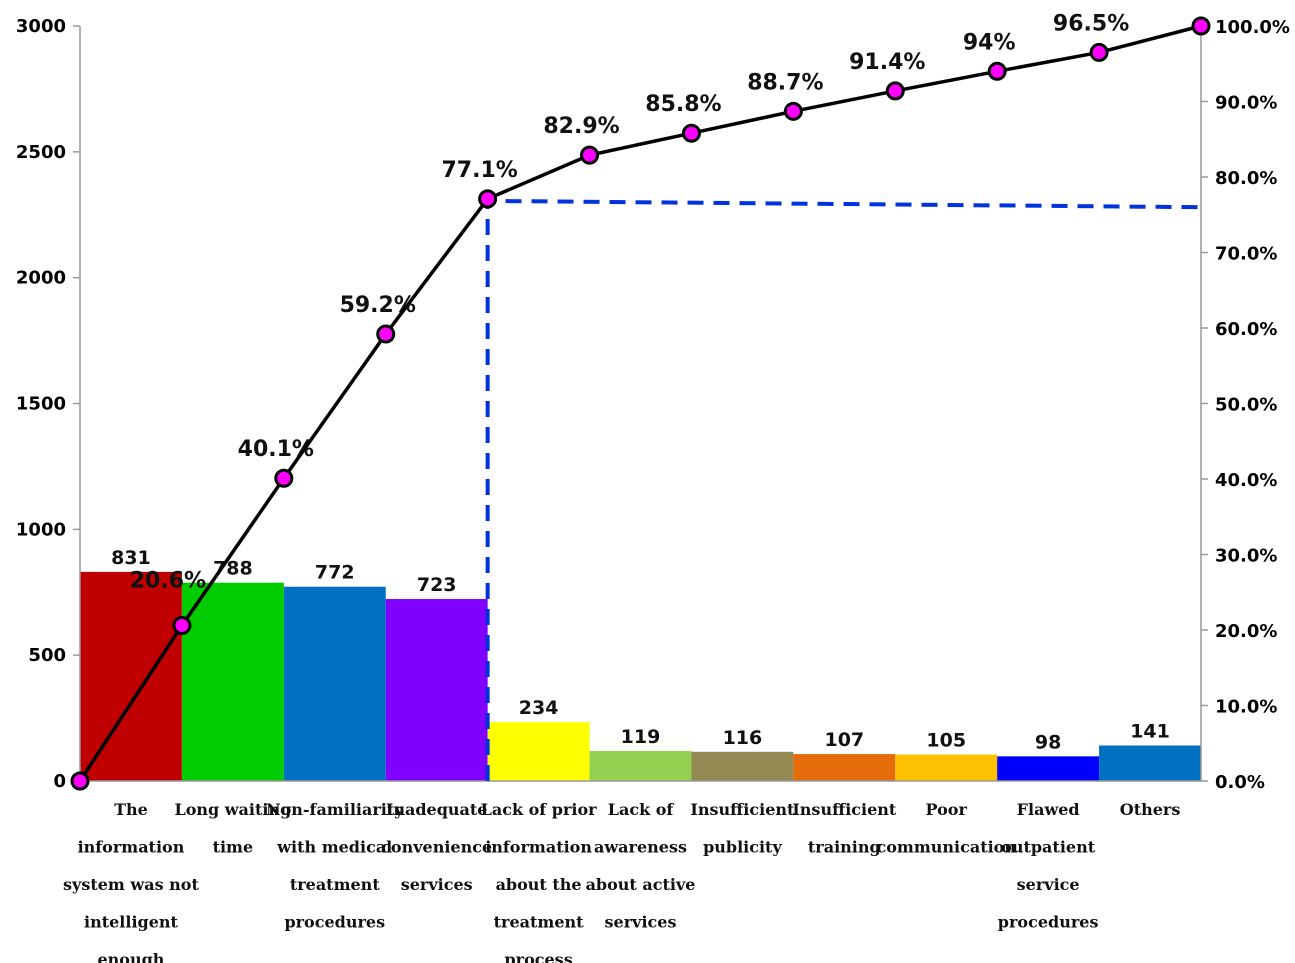  What do you see at coordinates (946, 847) in the screenshot?
I see `category-label: communication` at bounding box center [946, 847].